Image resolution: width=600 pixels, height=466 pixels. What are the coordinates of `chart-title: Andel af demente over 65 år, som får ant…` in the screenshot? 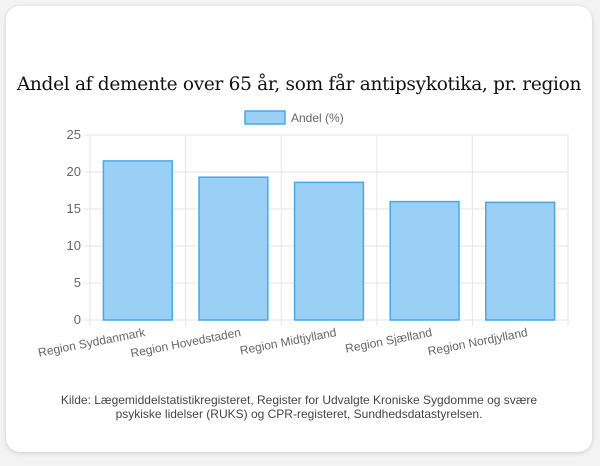 It's located at (299, 84).